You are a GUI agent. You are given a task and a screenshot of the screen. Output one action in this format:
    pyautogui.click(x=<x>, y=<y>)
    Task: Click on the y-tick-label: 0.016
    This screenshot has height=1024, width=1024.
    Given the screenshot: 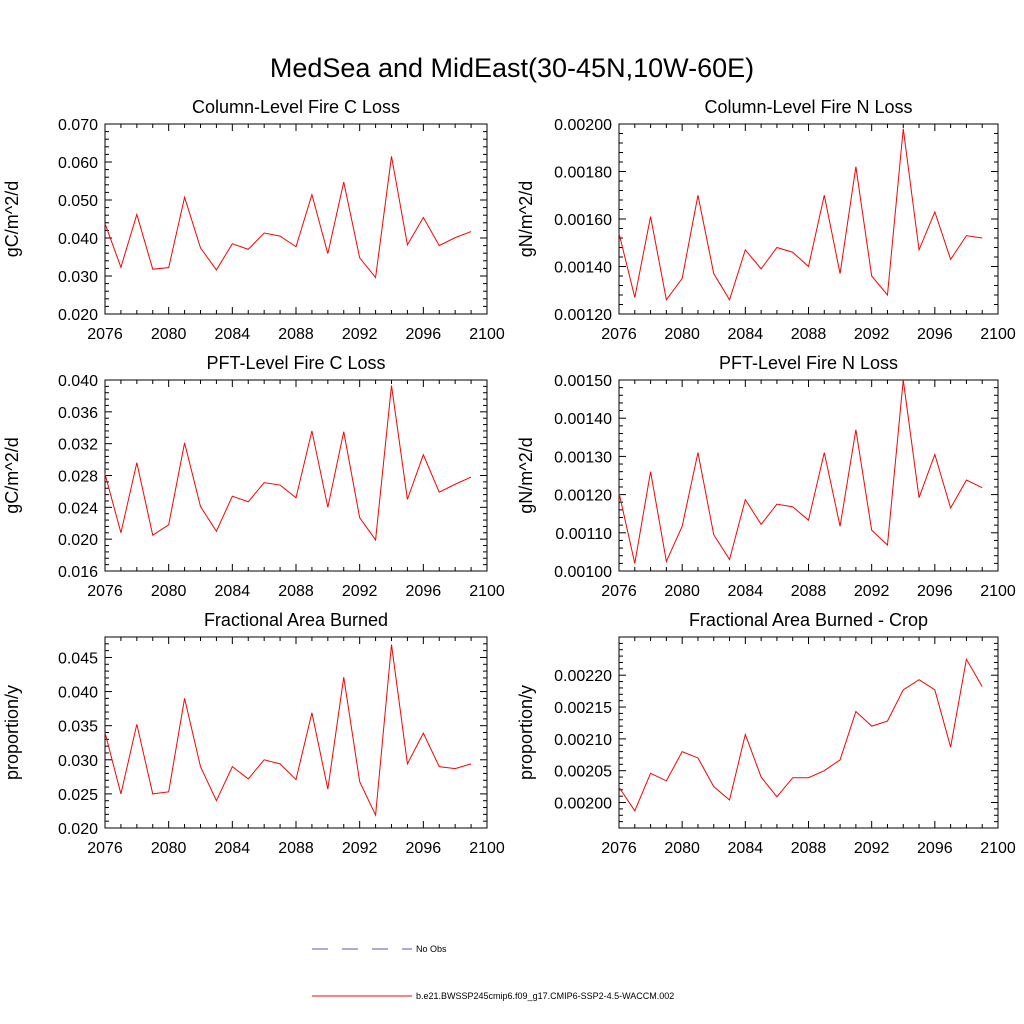 What is the action you would take?
    pyautogui.click(x=78, y=572)
    